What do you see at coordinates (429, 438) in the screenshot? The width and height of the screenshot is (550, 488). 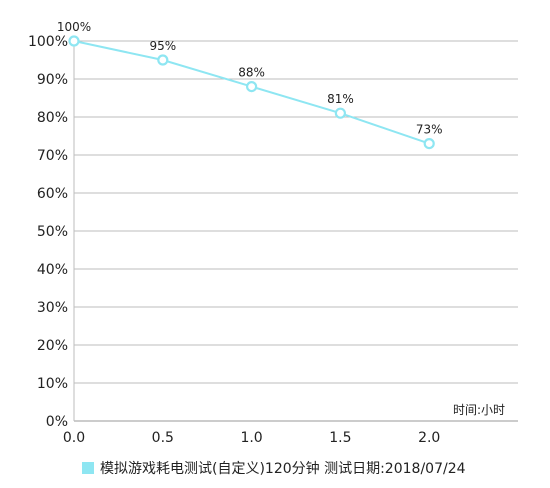 I see `x-tick-label: 2.0` at bounding box center [429, 438].